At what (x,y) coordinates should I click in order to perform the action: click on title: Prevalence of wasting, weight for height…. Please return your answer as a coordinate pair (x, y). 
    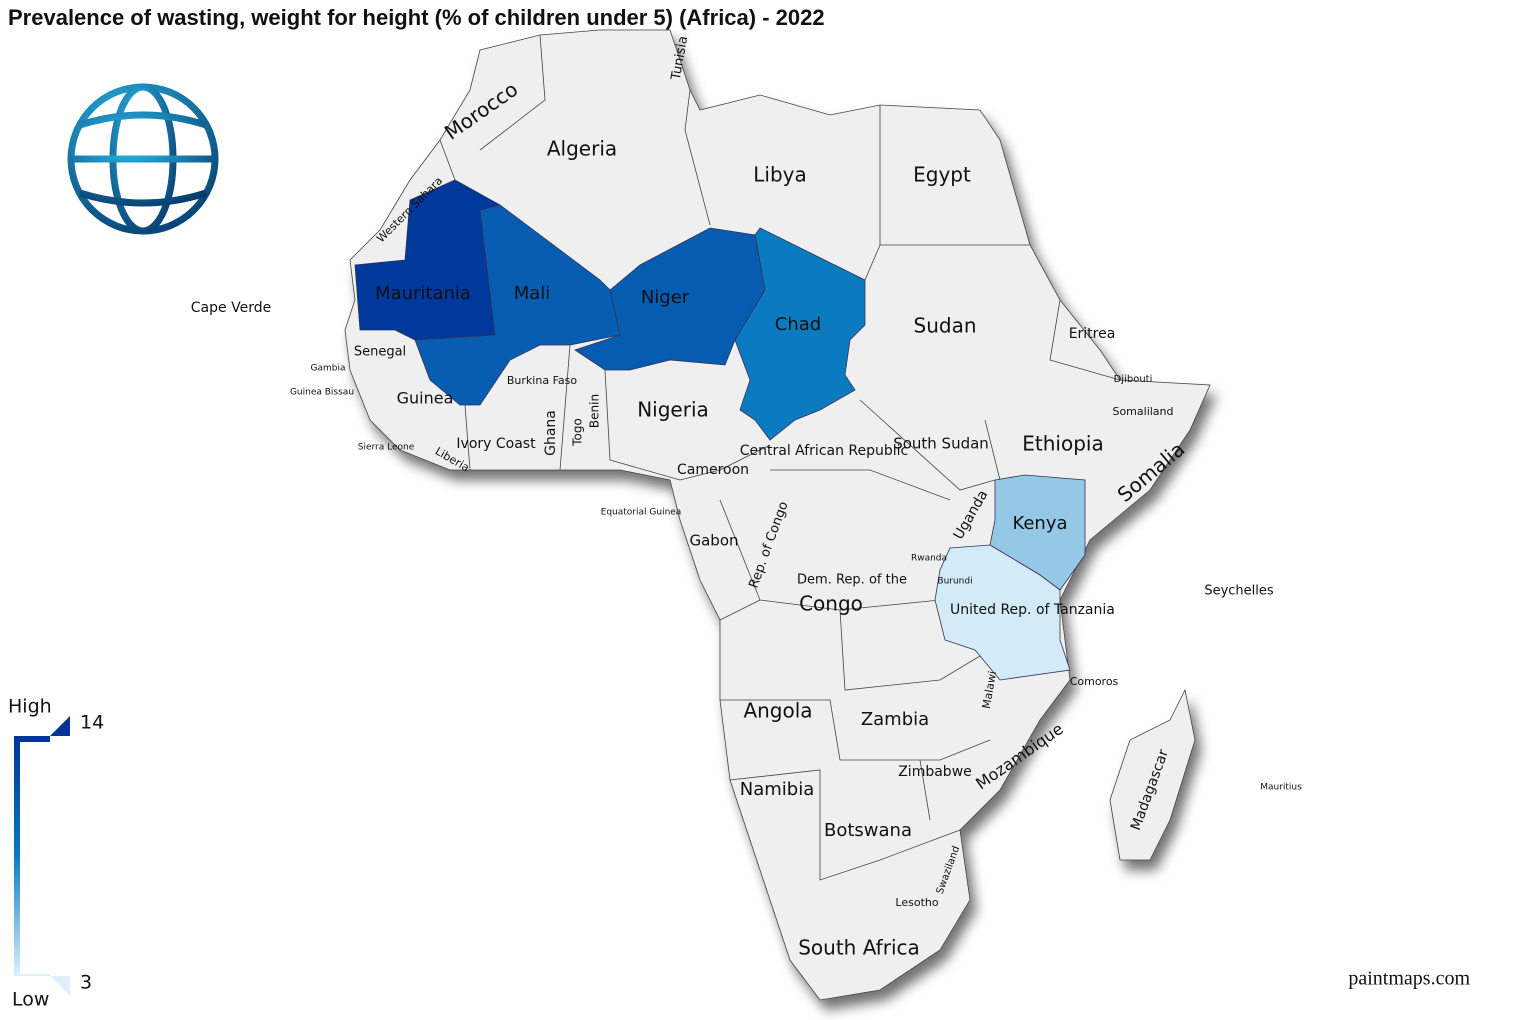
    Looking at the image, I should click on (416, 17).